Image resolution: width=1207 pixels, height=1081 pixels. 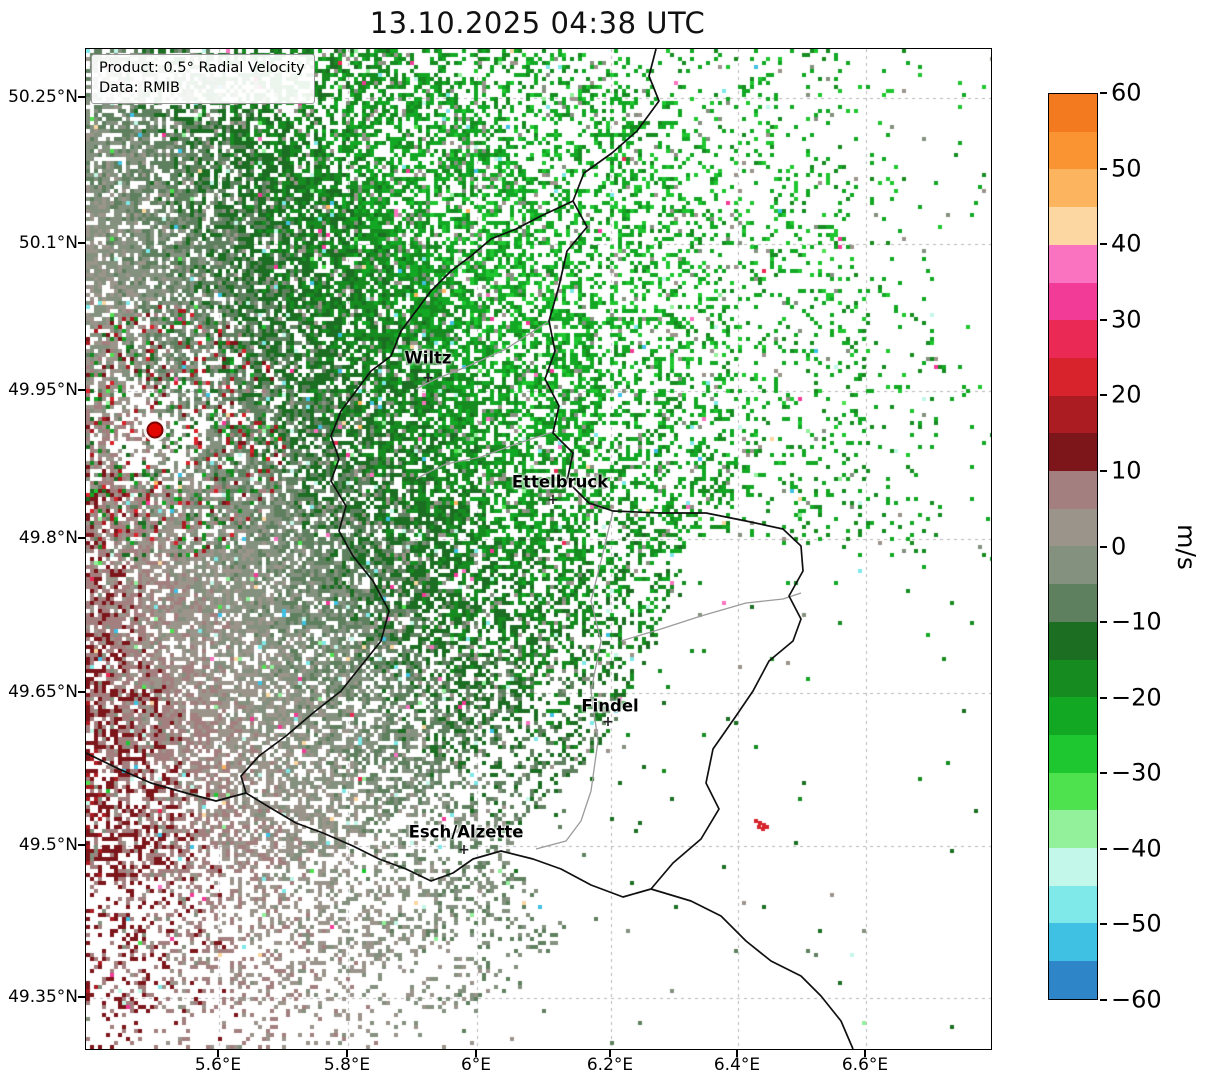 What do you see at coordinates (1136, 697) in the screenshot?
I see `colorbar-tick-label: −20` at bounding box center [1136, 697].